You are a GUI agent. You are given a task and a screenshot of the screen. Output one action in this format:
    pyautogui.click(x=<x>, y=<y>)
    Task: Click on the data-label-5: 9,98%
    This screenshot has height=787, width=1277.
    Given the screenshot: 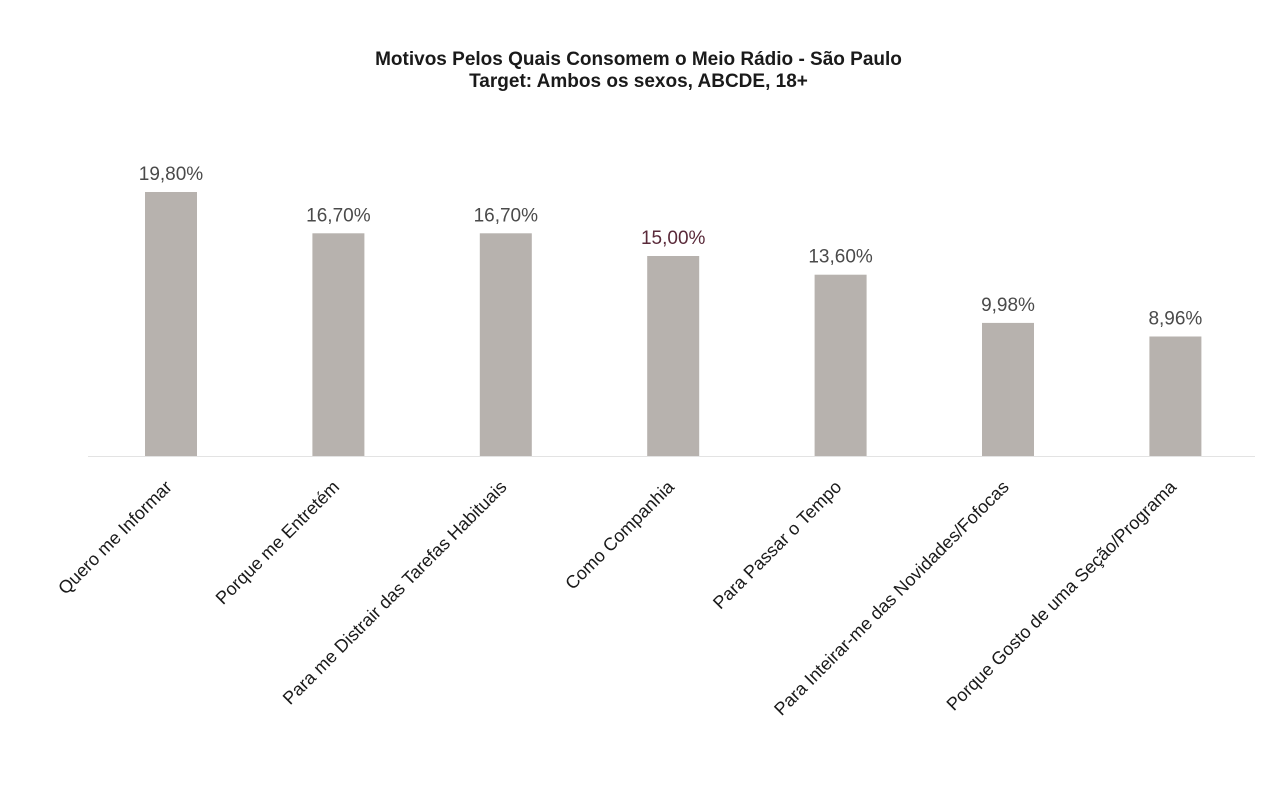 What is the action you would take?
    pyautogui.click(x=1008, y=305)
    